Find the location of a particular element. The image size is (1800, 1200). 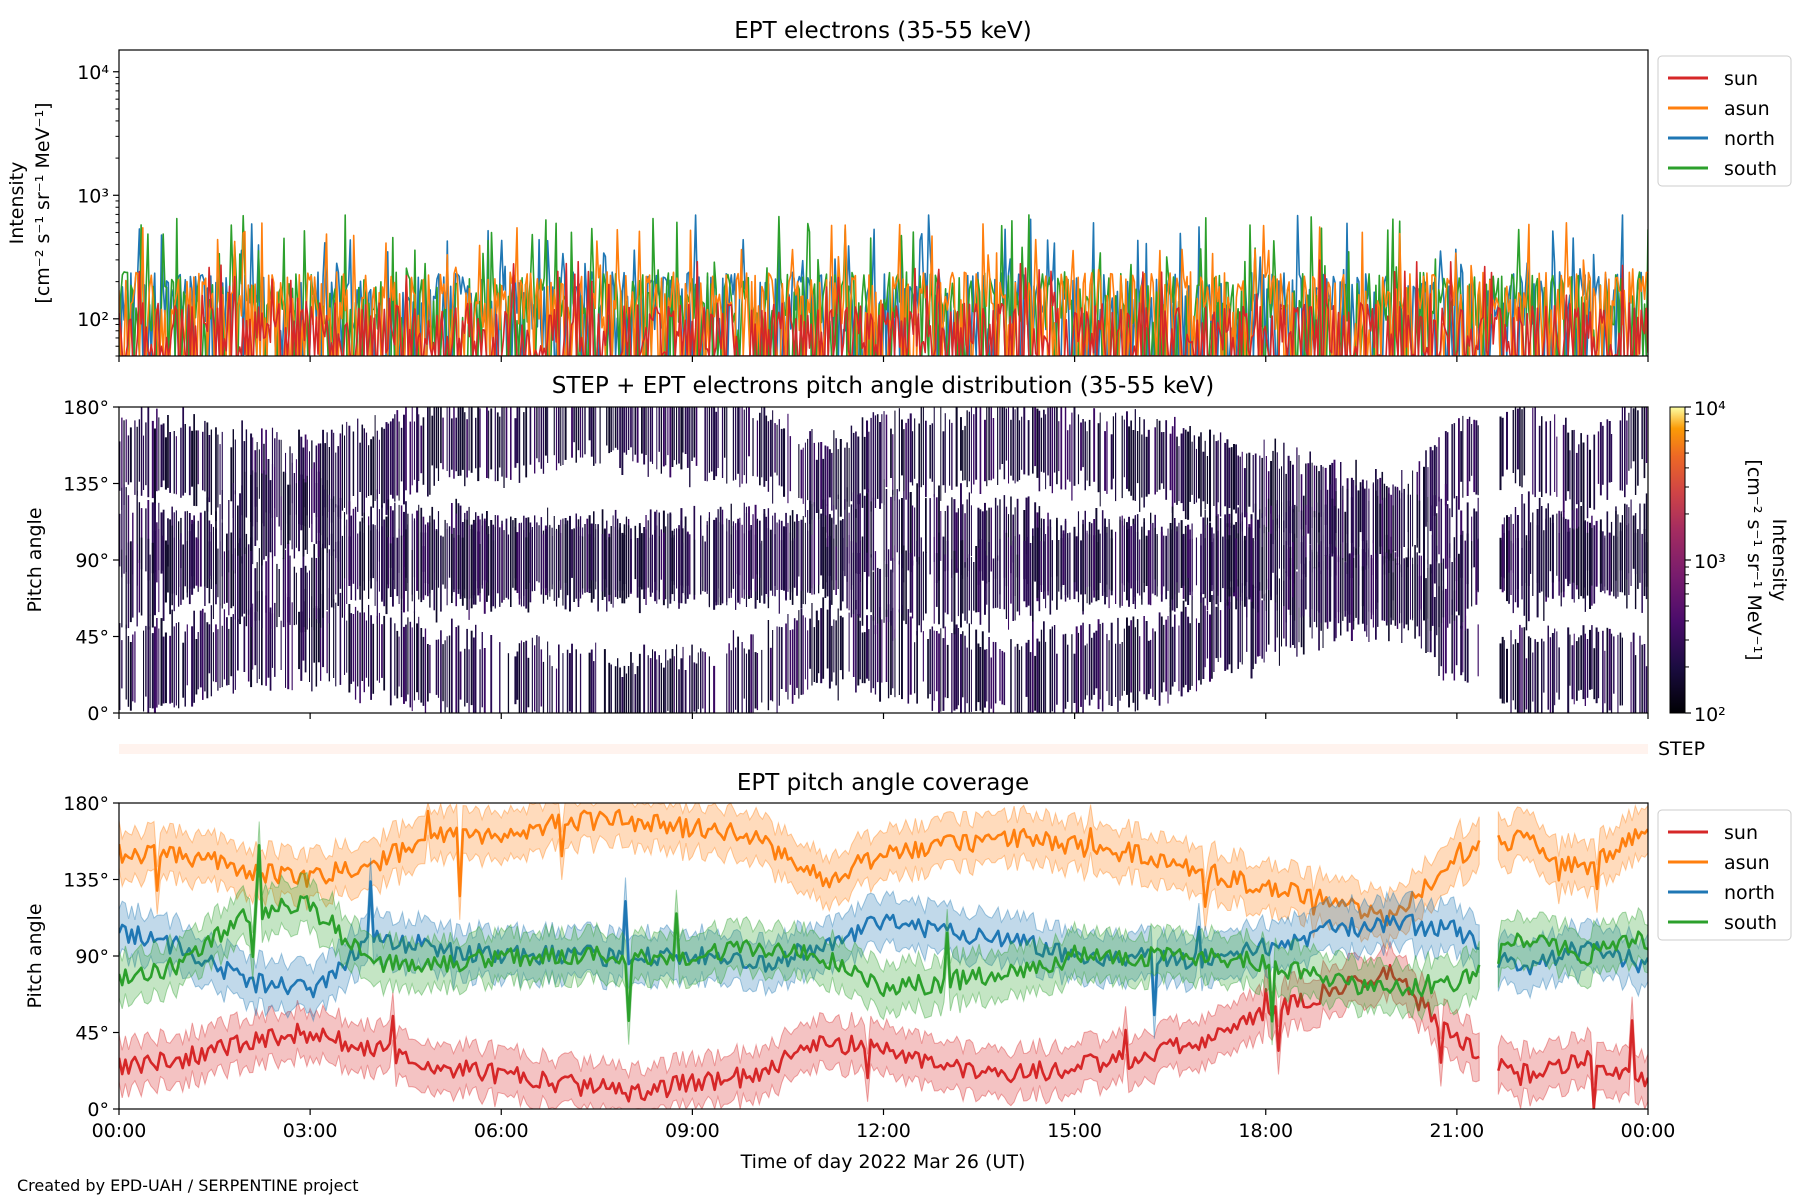

colorbar-tick-label: 10³ is located at coordinates (1710, 562).